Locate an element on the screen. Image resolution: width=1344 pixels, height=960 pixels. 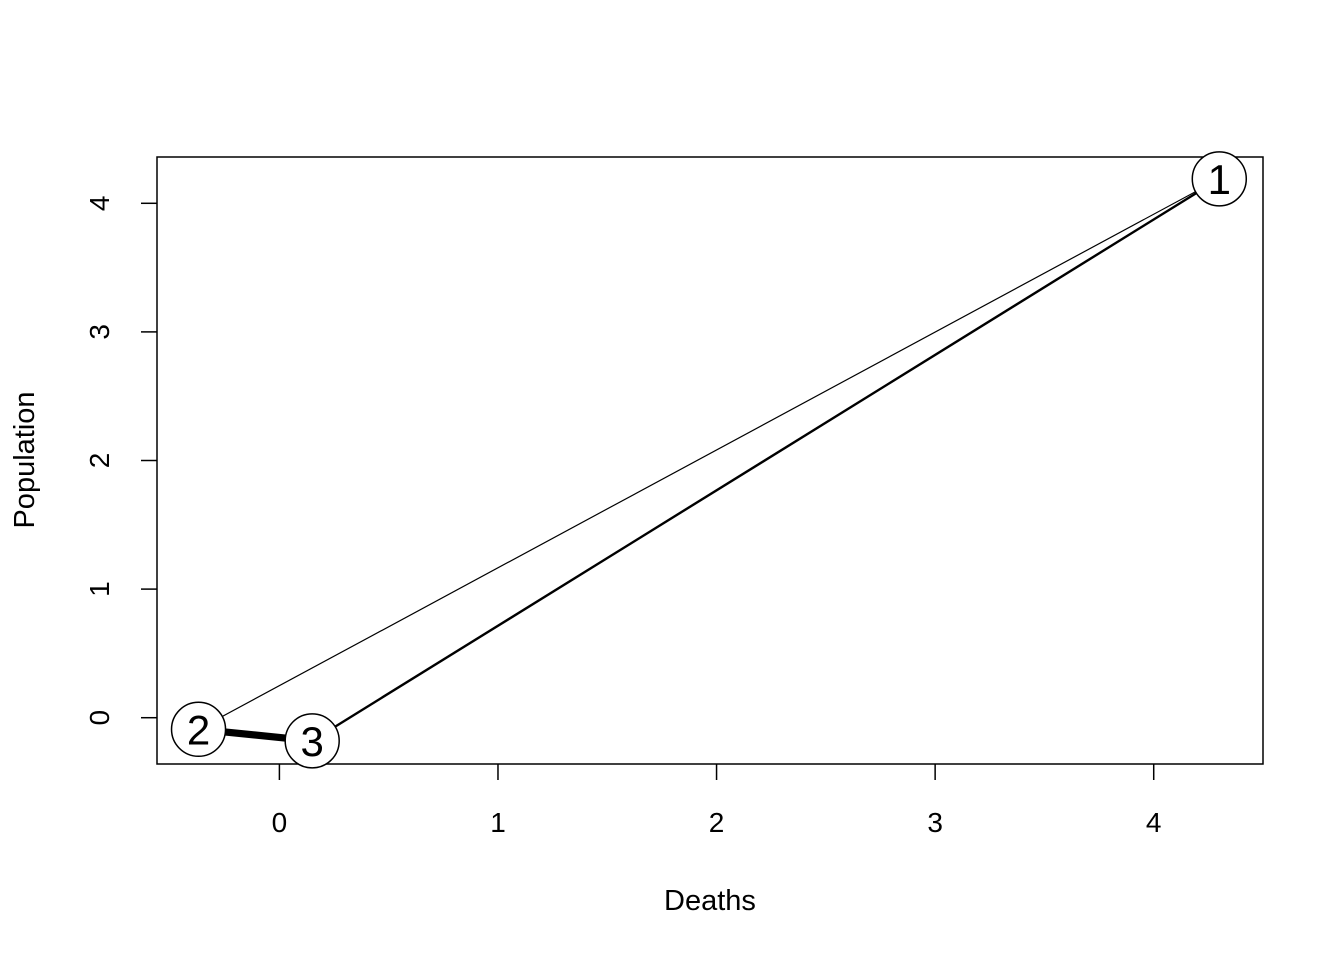
node-2-circle is located at coordinates (198, 729).